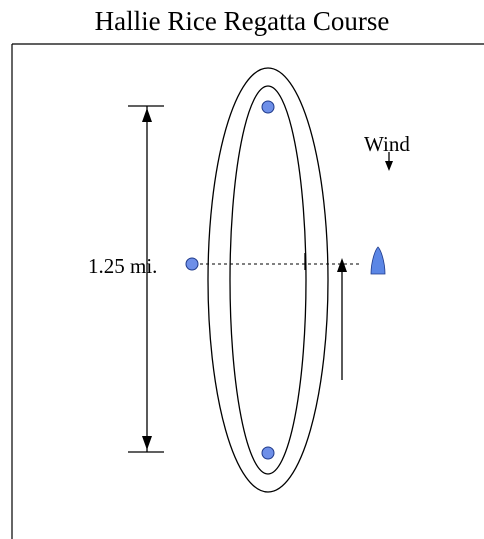 This screenshot has width=484, height=539. Describe the element at coordinates (268, 453) in the screenshot. I see `leeward-mark` at that location.